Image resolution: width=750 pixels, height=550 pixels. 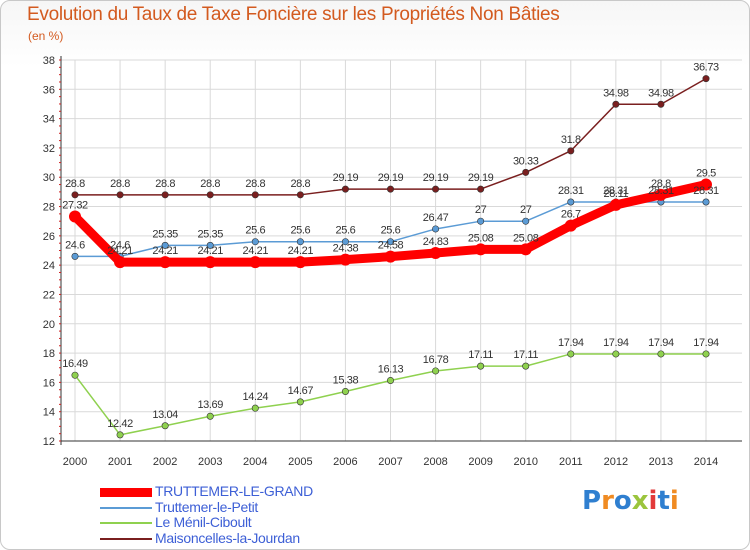 I want to click on y-tick-label: 32, so click(x=49, y=149).